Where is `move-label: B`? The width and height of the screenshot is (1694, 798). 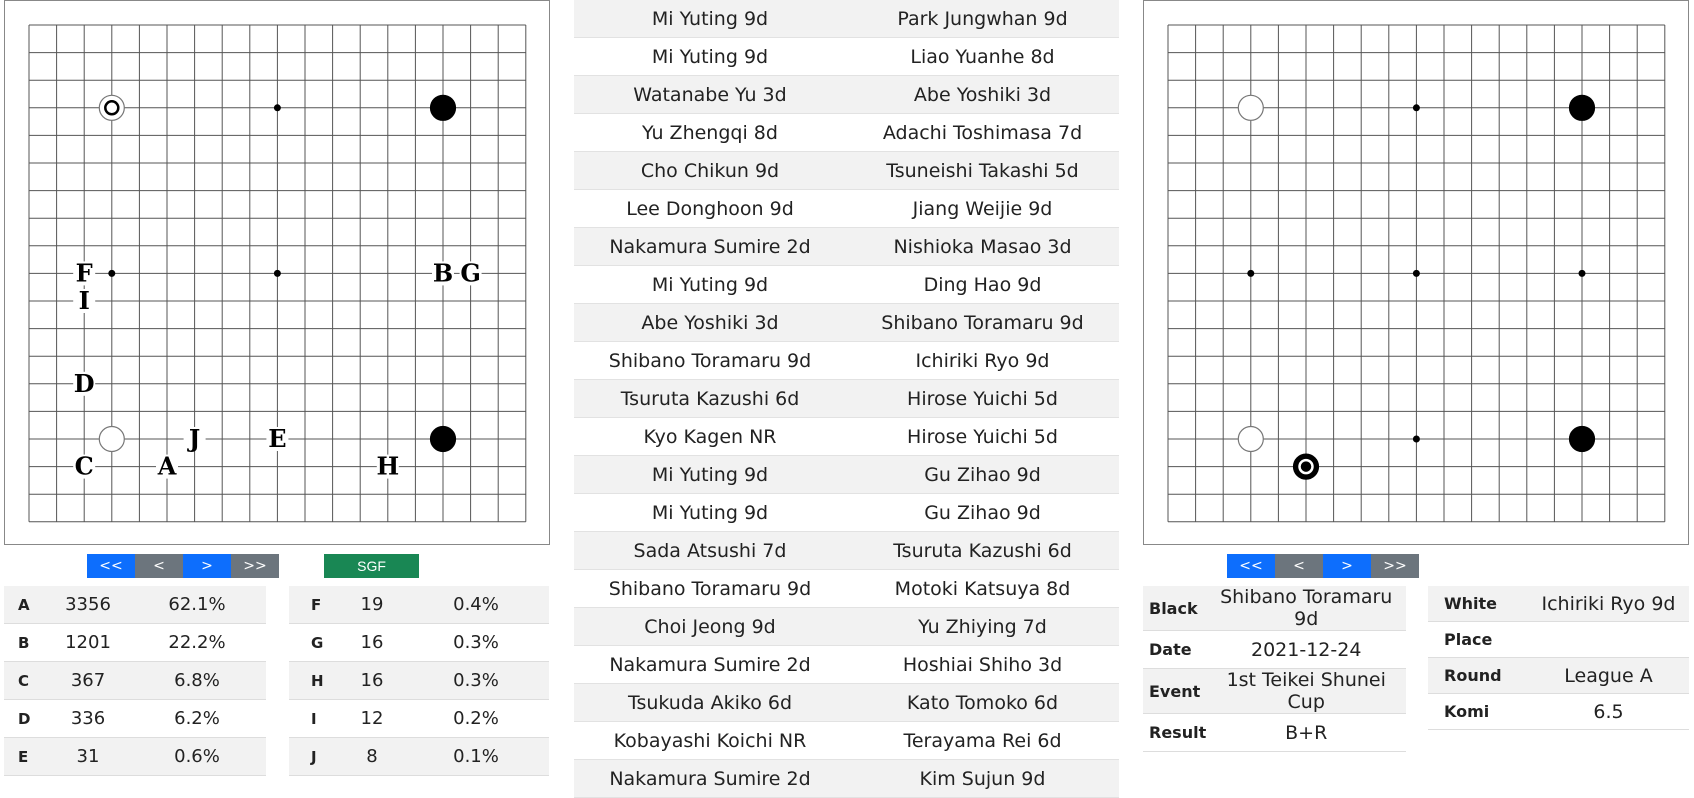 move-label: B is located at coordinates (443, 272).